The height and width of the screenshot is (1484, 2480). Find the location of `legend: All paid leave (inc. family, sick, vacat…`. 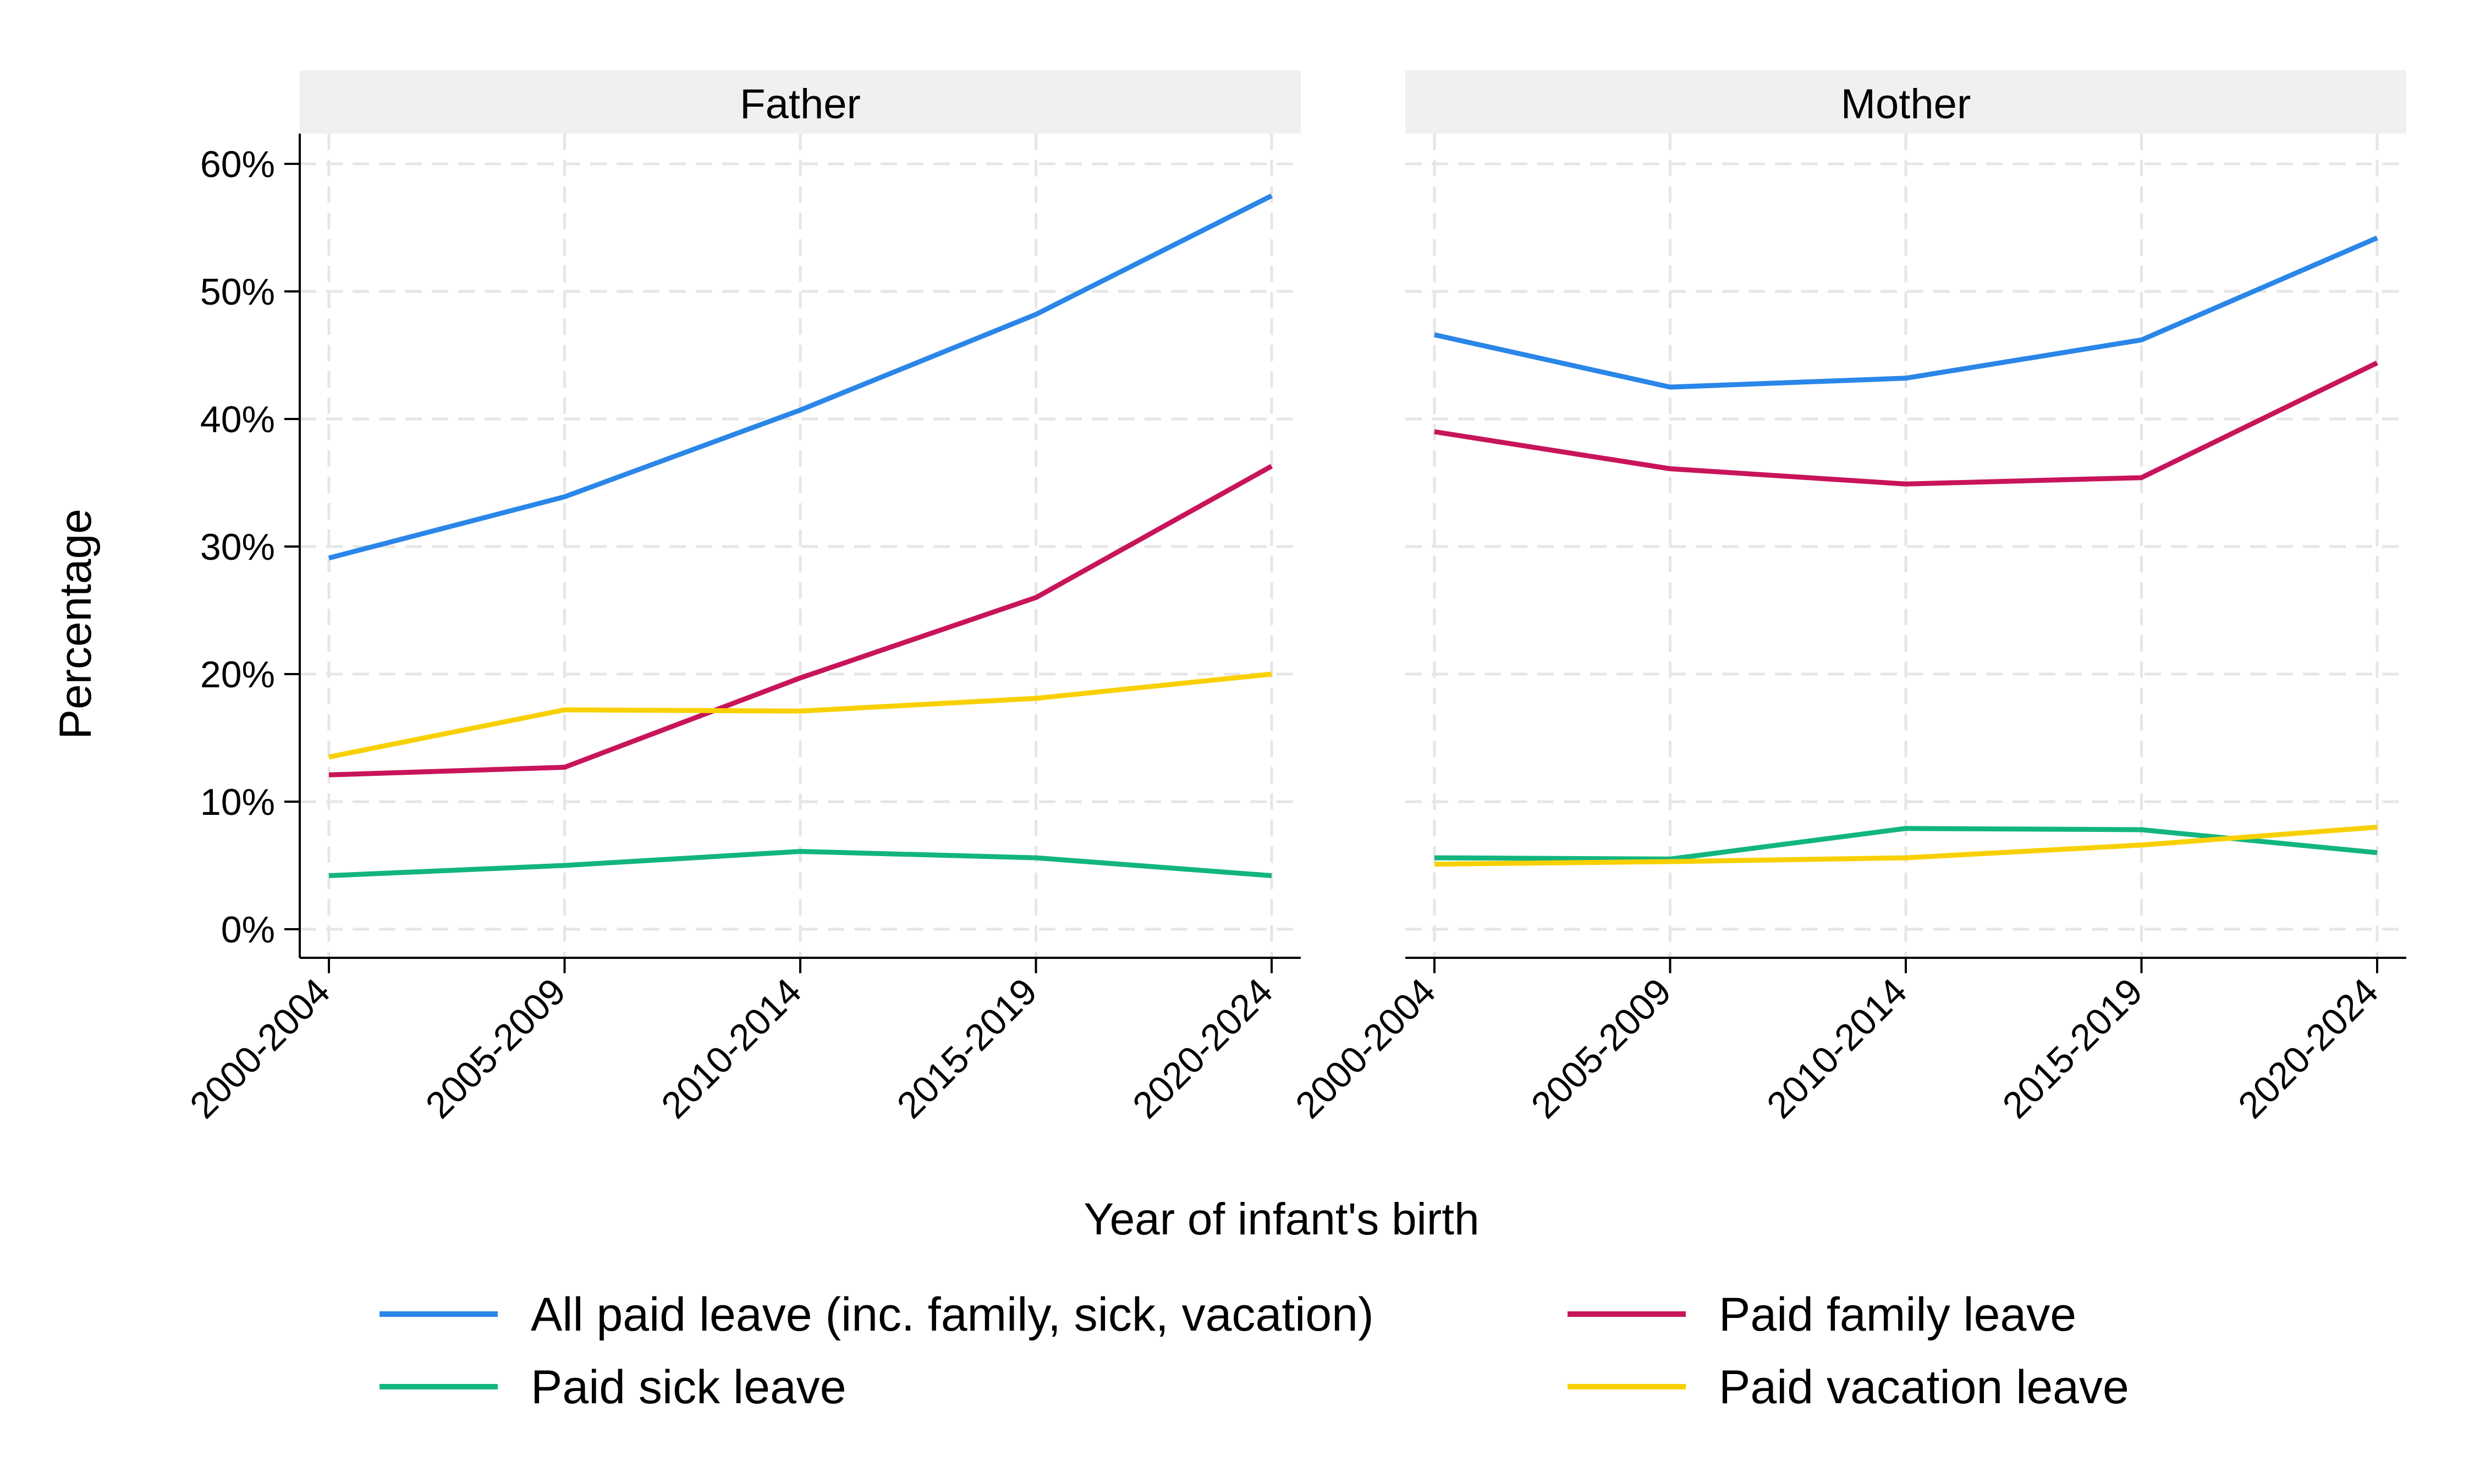

legend: All paid leave (inc. family, sick, vacat… is located at coordinates (1254, 1351).